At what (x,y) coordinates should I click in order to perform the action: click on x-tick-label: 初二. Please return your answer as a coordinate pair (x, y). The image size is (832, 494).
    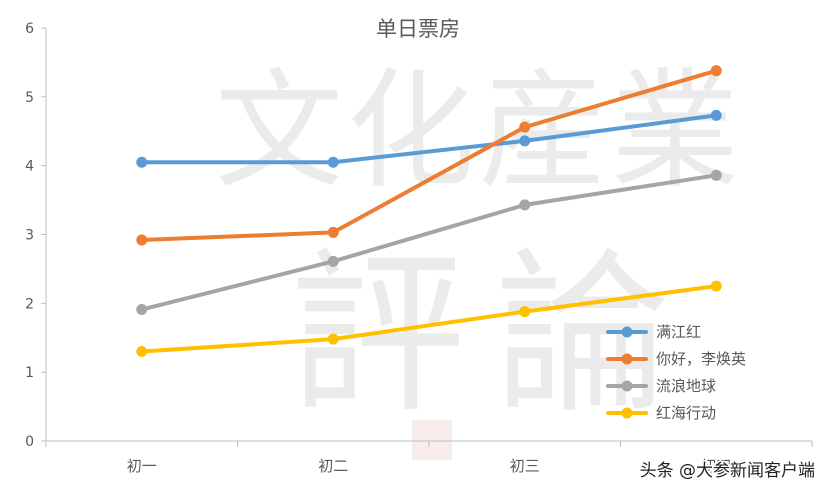
    Looking at the image, I should click on (333, 466).